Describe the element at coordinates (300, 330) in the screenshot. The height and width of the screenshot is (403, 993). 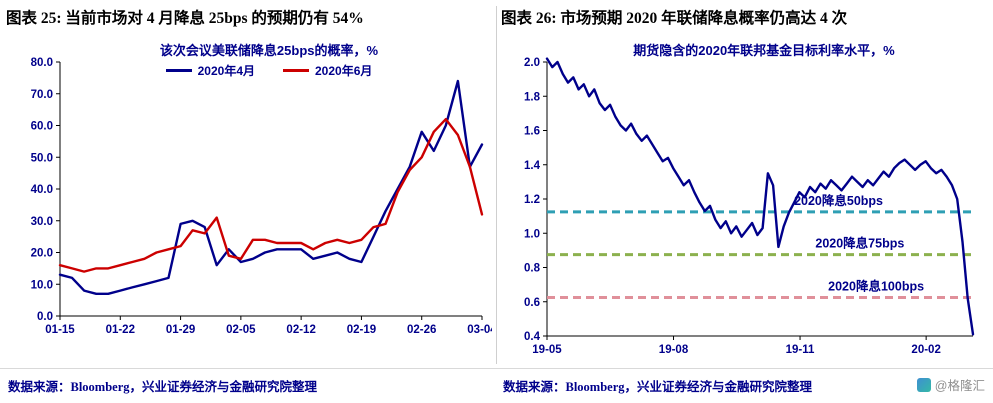
I see `svg-text: 02-12` at that location.